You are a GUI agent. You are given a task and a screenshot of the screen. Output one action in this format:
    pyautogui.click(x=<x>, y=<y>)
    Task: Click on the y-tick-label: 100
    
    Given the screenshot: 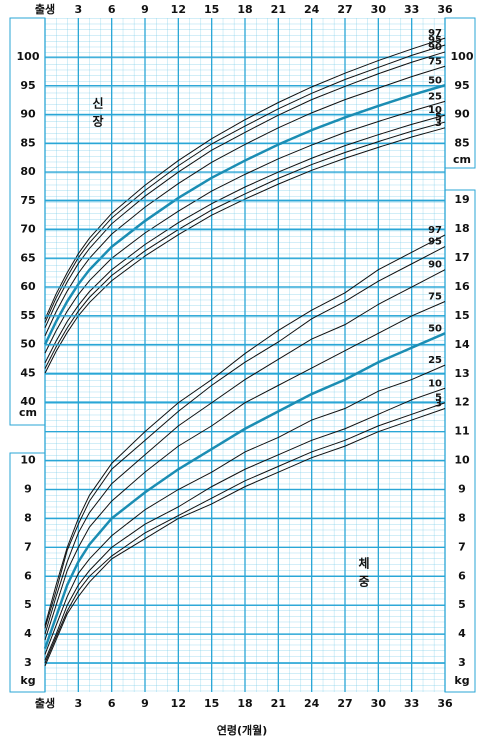 What is the action you would take?
    pyautogui.click(x=28, y=56)
    